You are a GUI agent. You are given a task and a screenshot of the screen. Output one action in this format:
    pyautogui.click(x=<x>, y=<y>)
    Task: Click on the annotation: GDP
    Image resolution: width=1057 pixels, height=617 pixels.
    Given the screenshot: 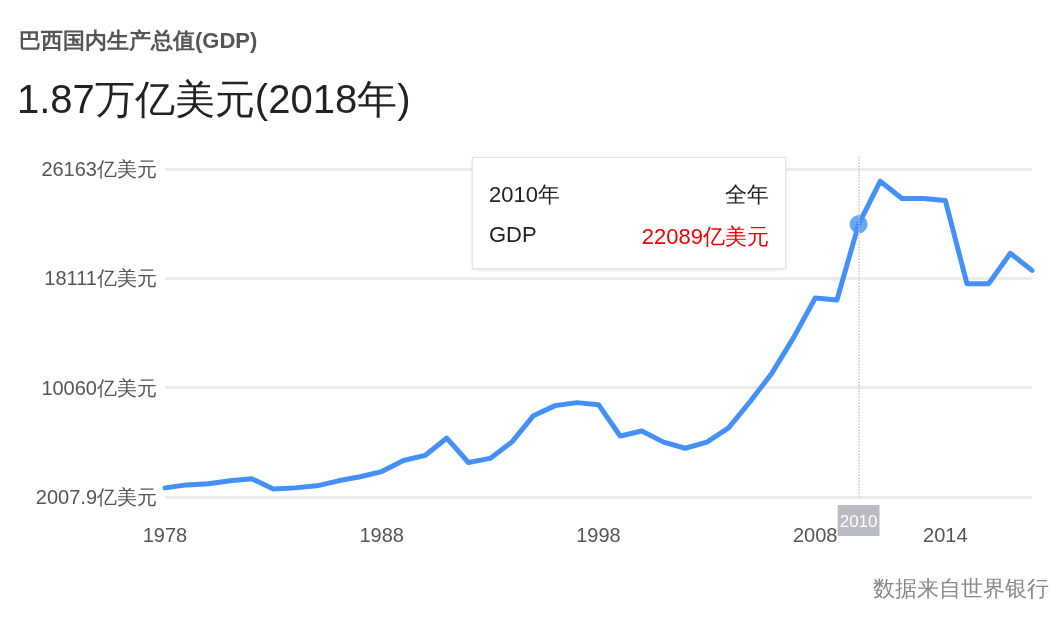 What is the action you would take?
    pyautogui.click(x=513, y=235)
    